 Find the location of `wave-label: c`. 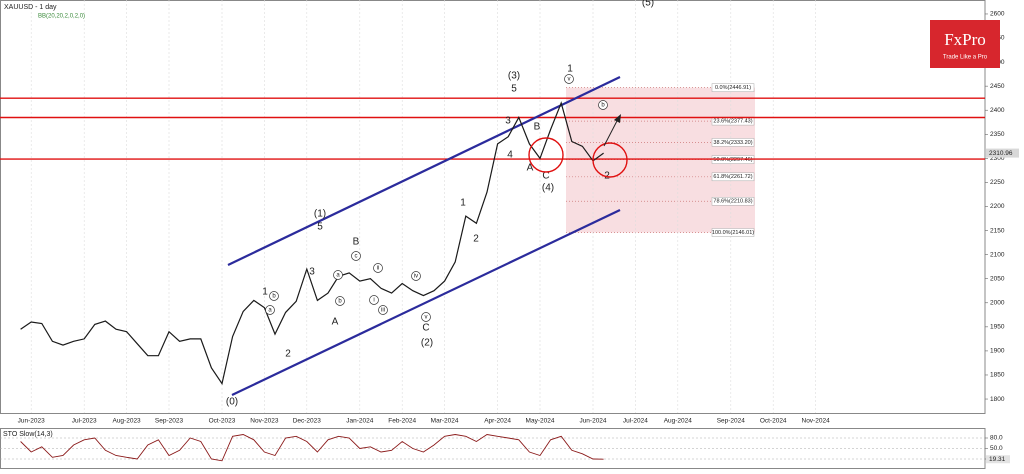

wave-label: c is located at coordinates (356, 257).